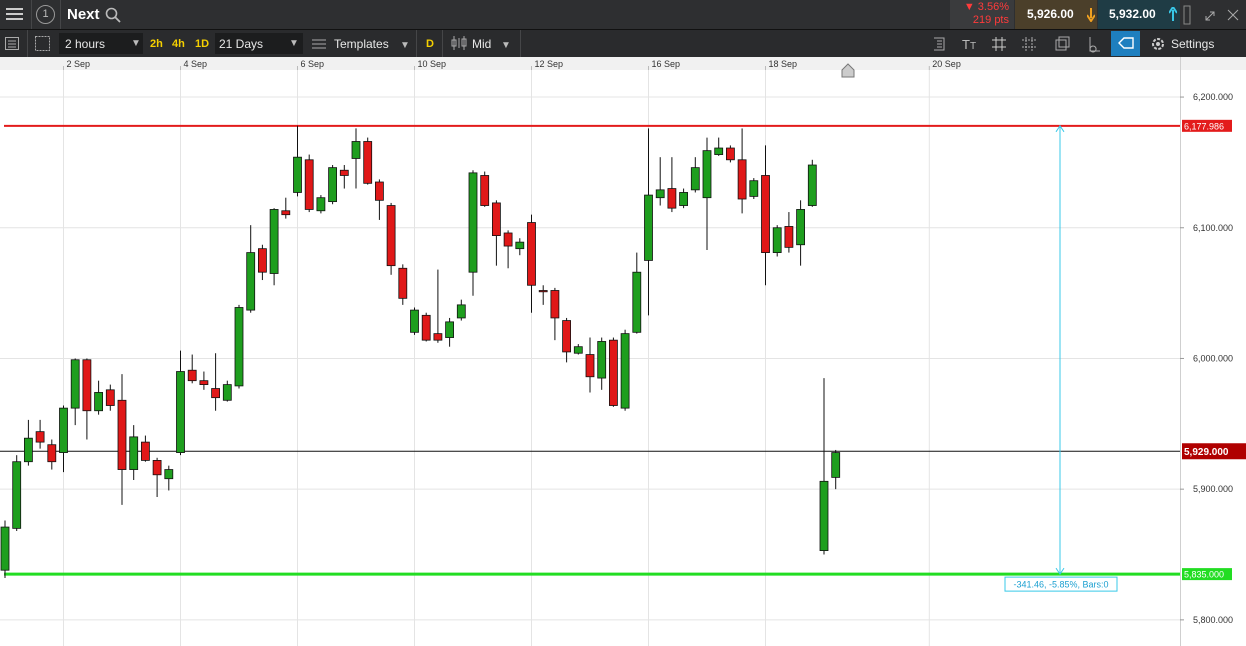 The width and height of the screenshot is (1246, 646). Describe the element at coordinates (1193, 44) in the screenshot. I see `settings-button: Settings` at that location.